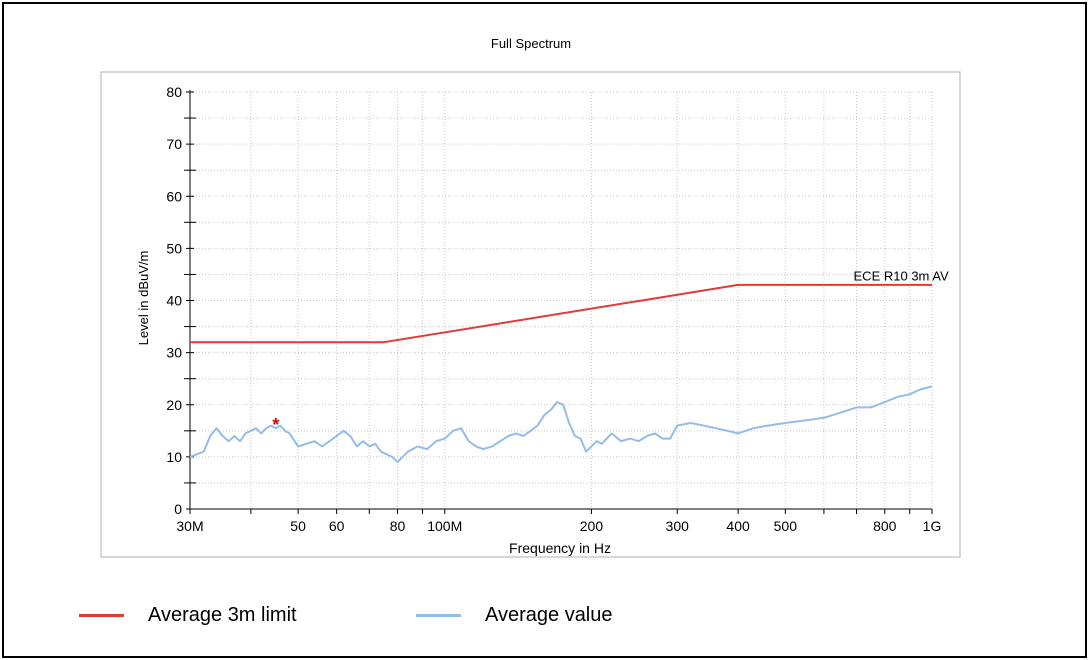  What do you see at coordinates (174, 196) in the screenshot?
I see `y-tick-label: 60` at bounding box center [174, 196].